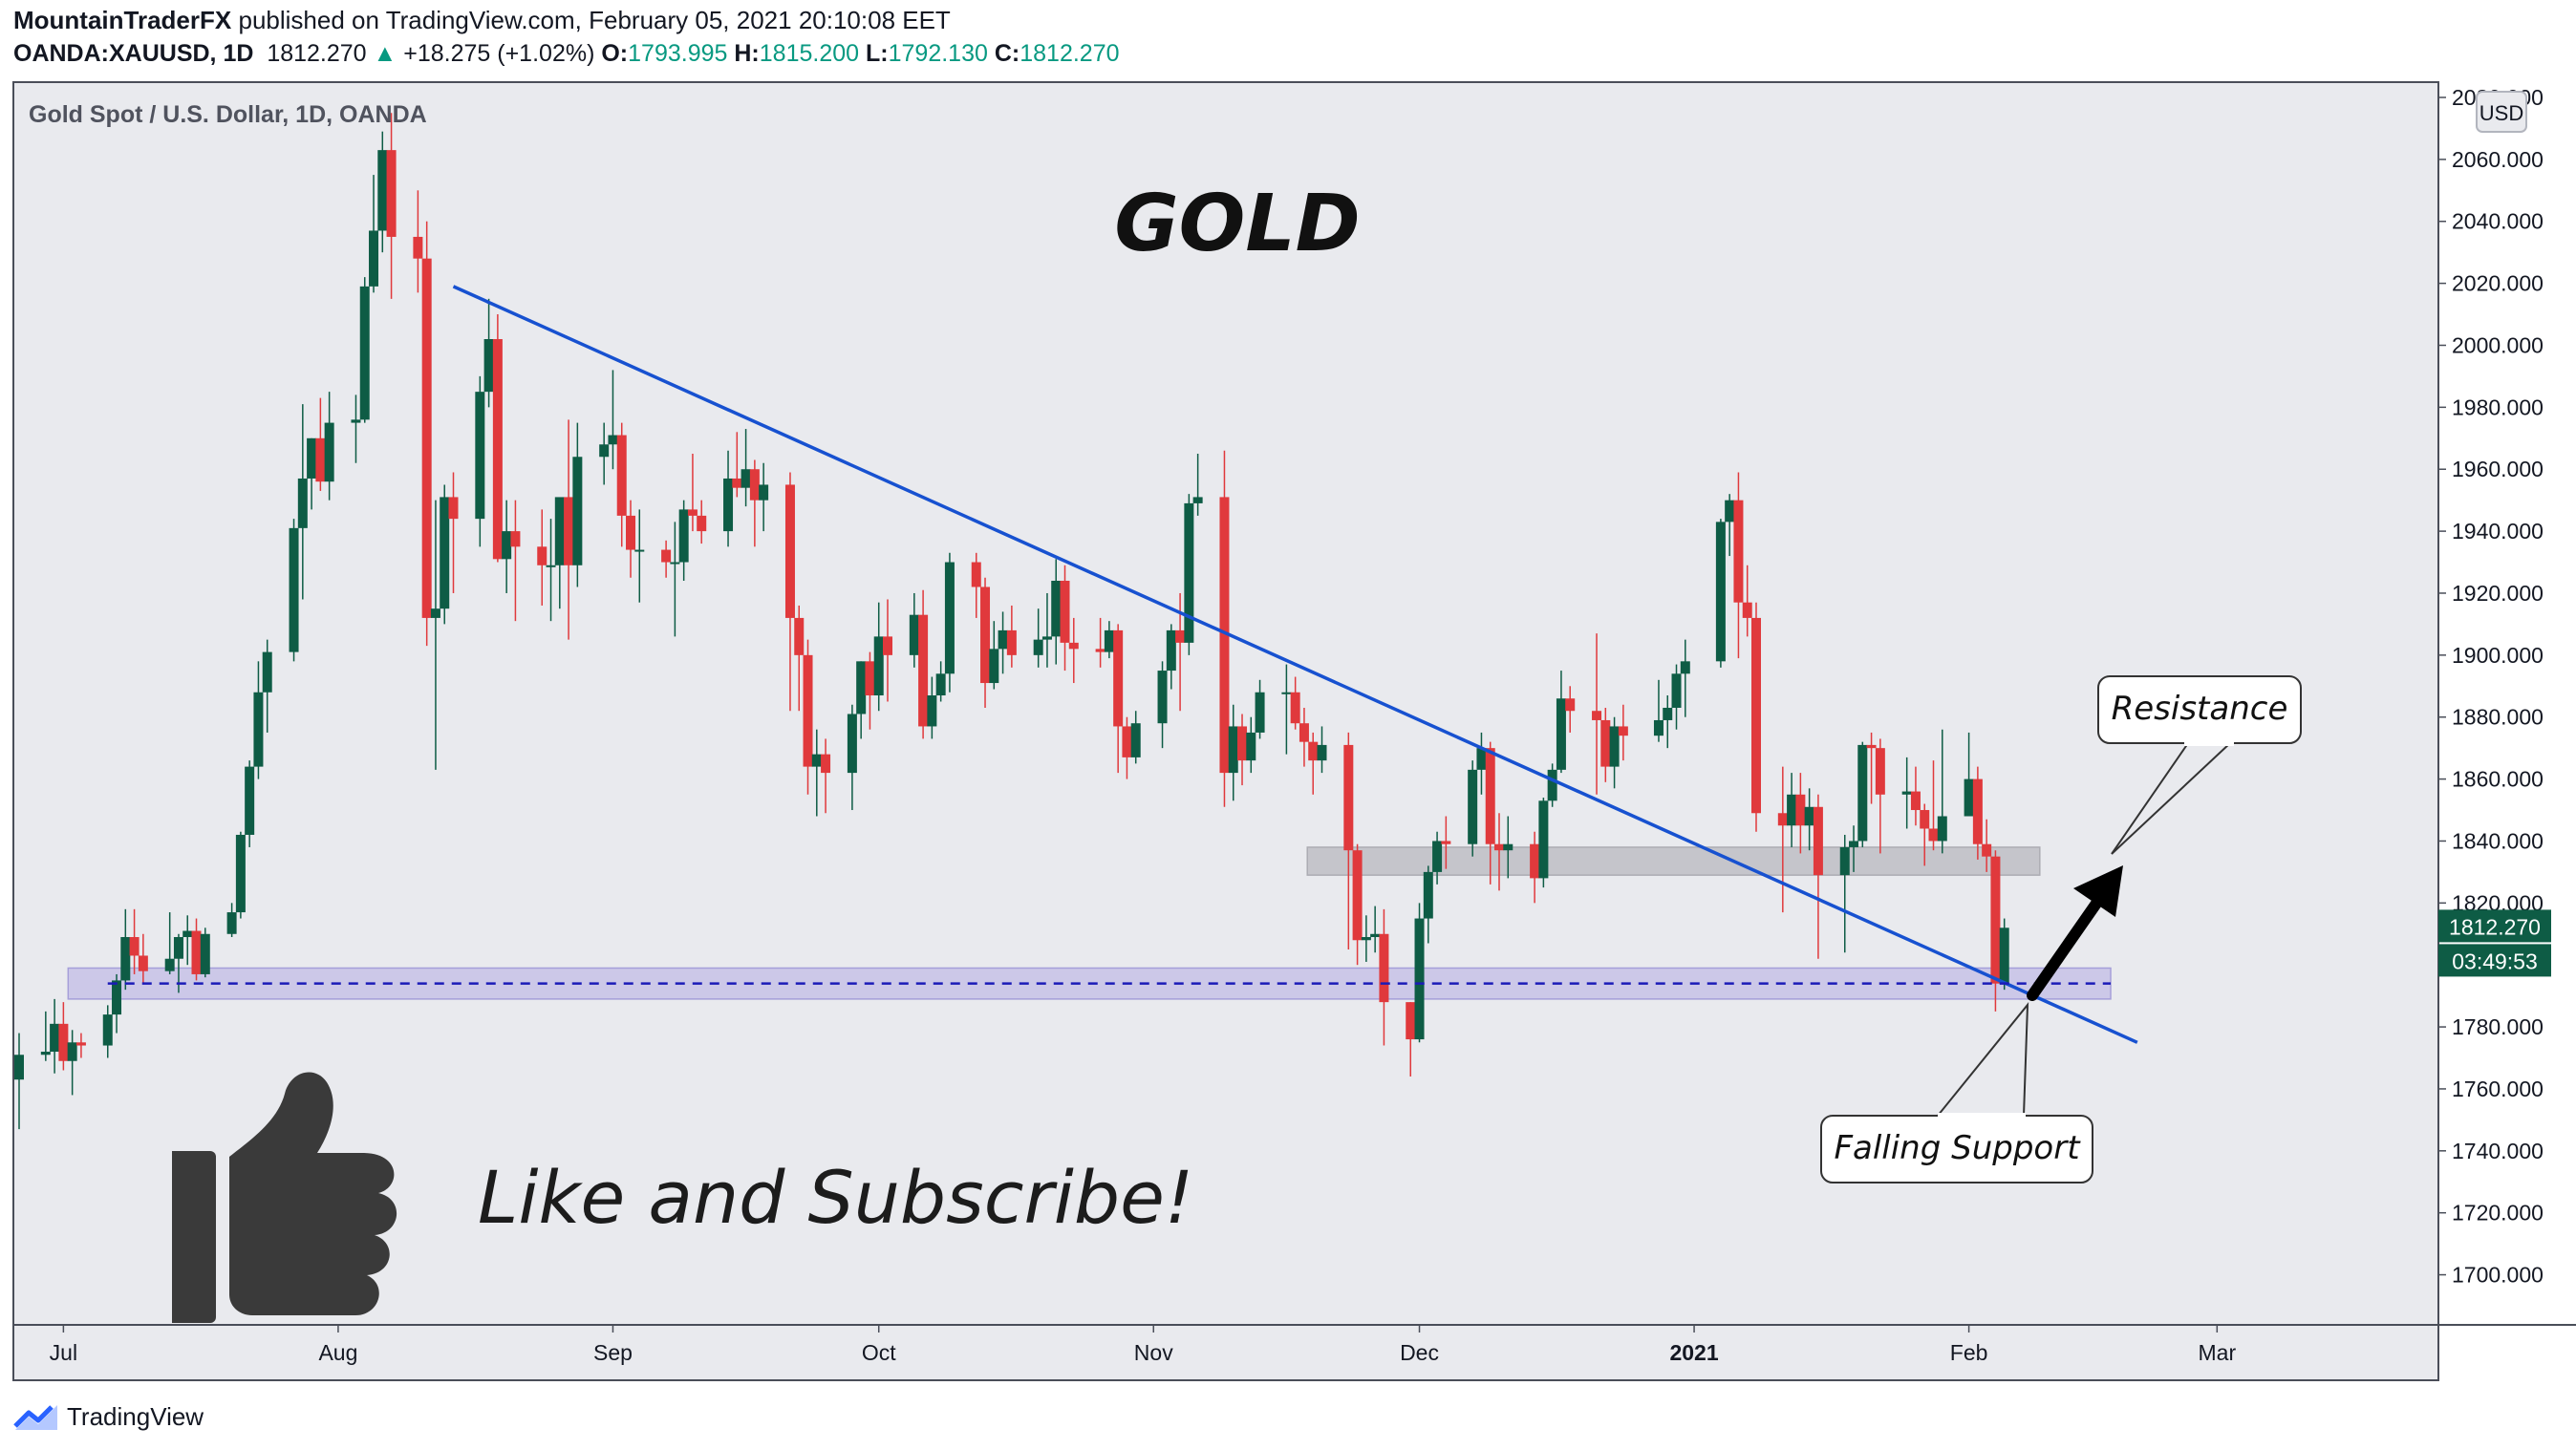 Image resolution: width=2576 pixels, height=1450 pixels. Describe the element at coordinates (2498, 344) in the screenshot. I see `y-tick-label: 2000.000` at that location.